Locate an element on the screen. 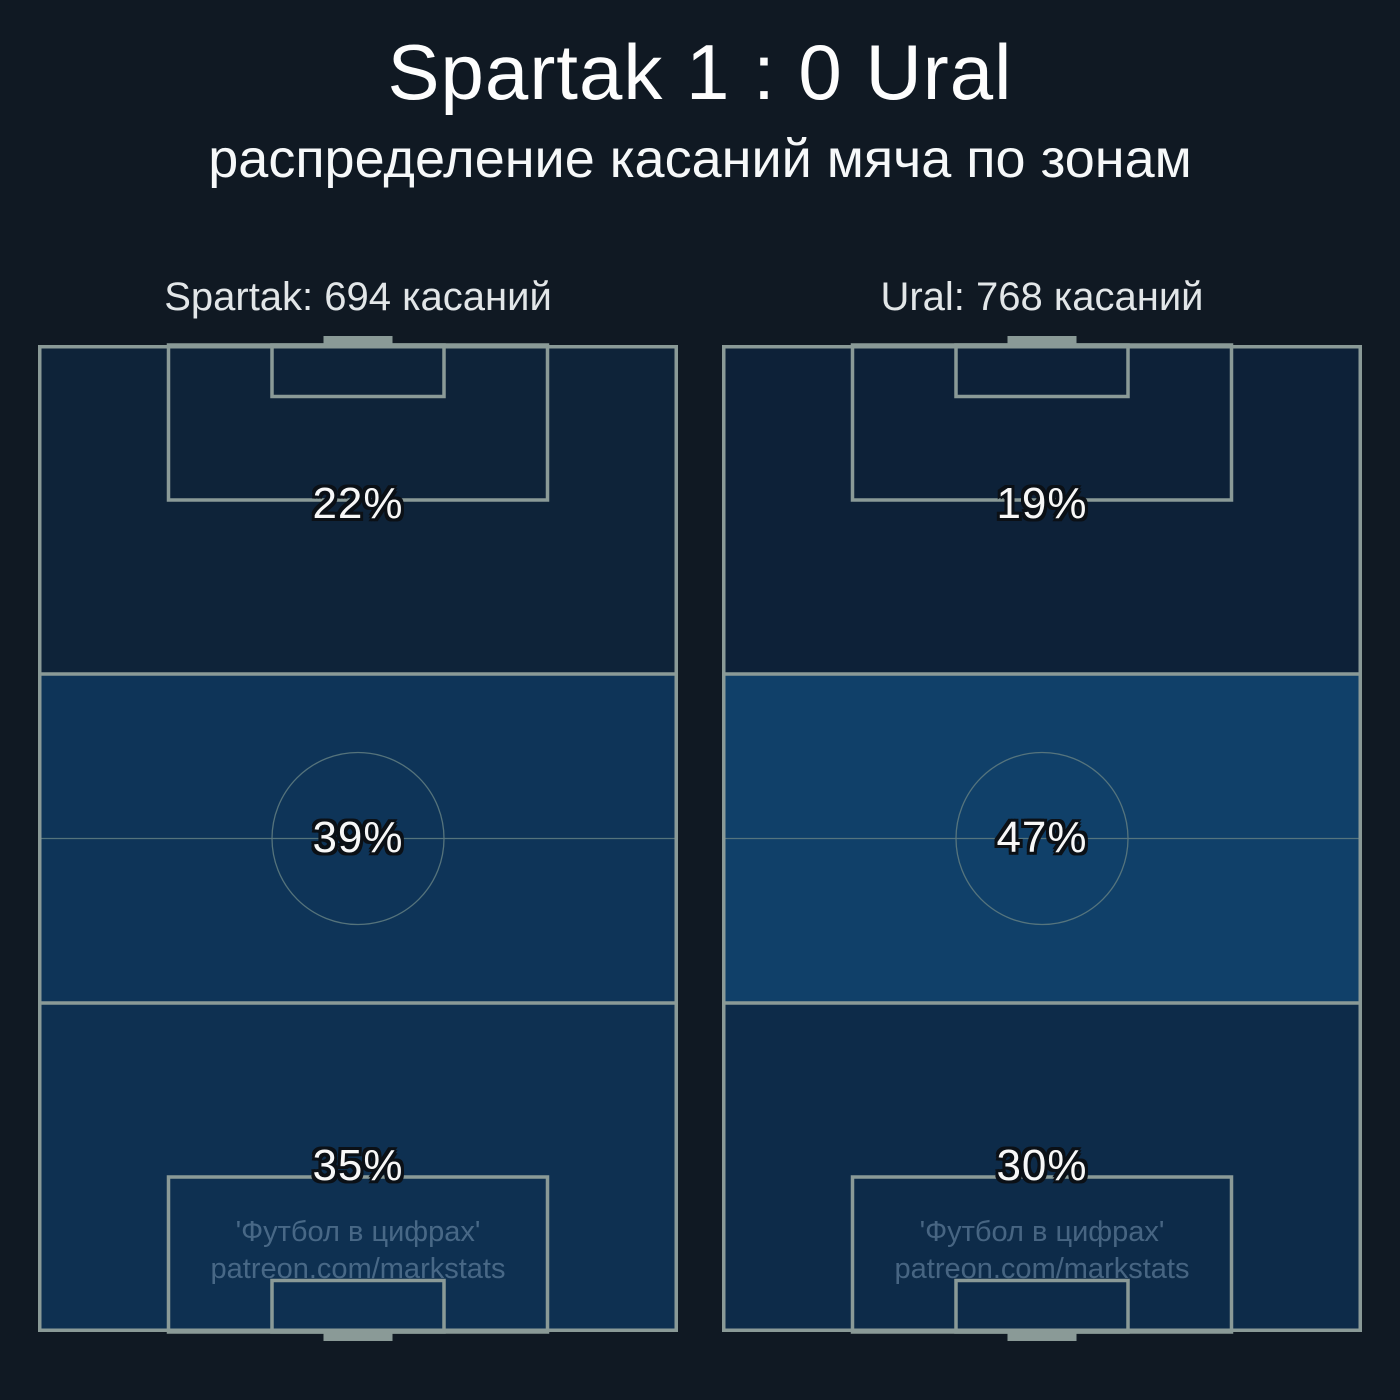 This screenshot has width=1400, height=1400. zone-label-middle: 39% is located at coordinates (358, 837).